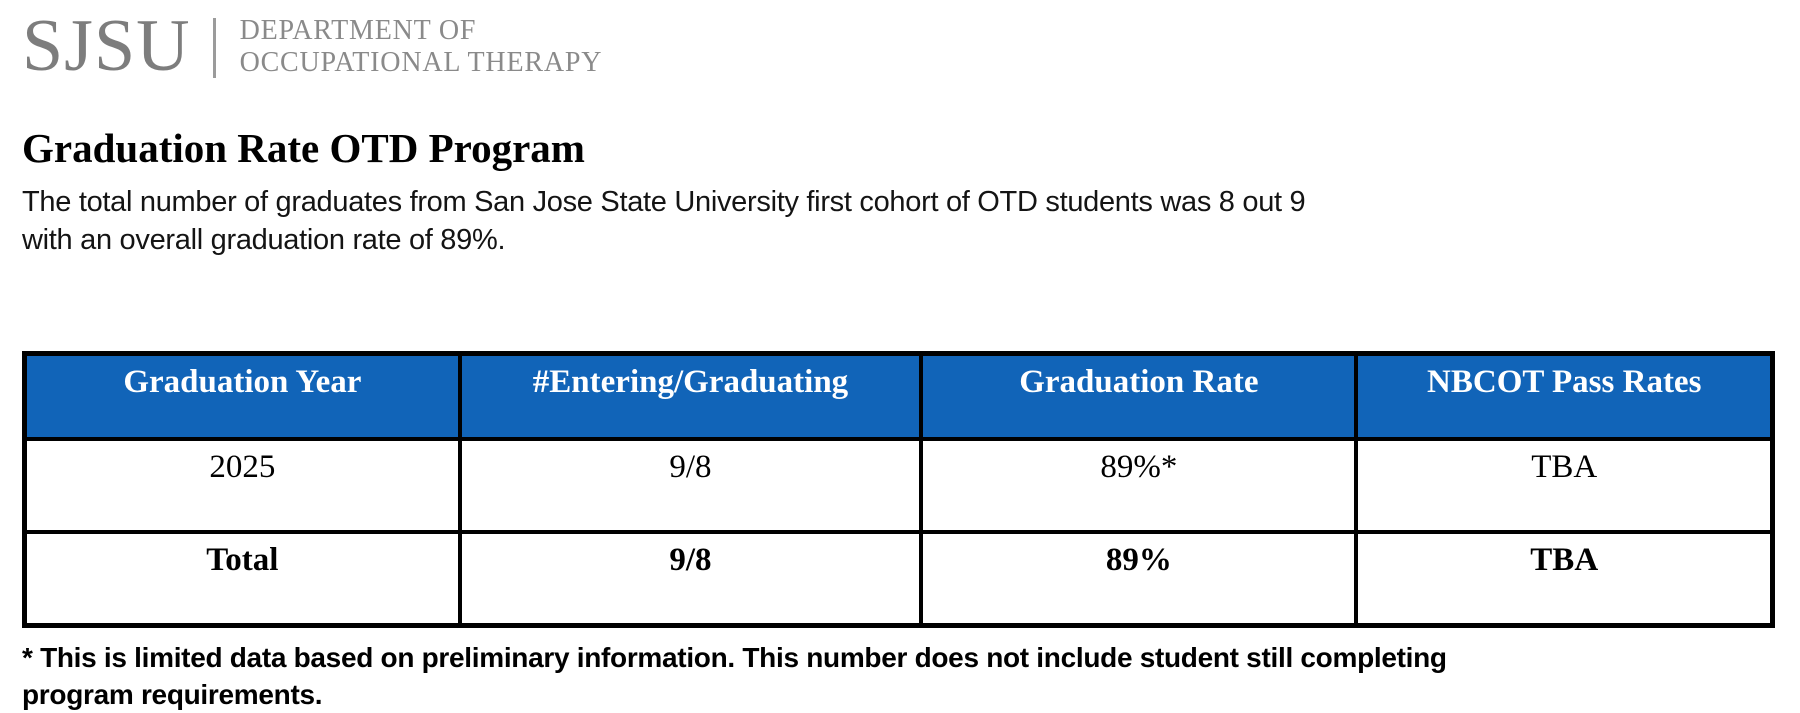 Image resolution: width=1800 pixels, height=713 pixels. What do you see at coordinates (242, 396) in the screenshot?
I see `table-header-graduation-year: Graduation Year` at bounding box center [242, 396].